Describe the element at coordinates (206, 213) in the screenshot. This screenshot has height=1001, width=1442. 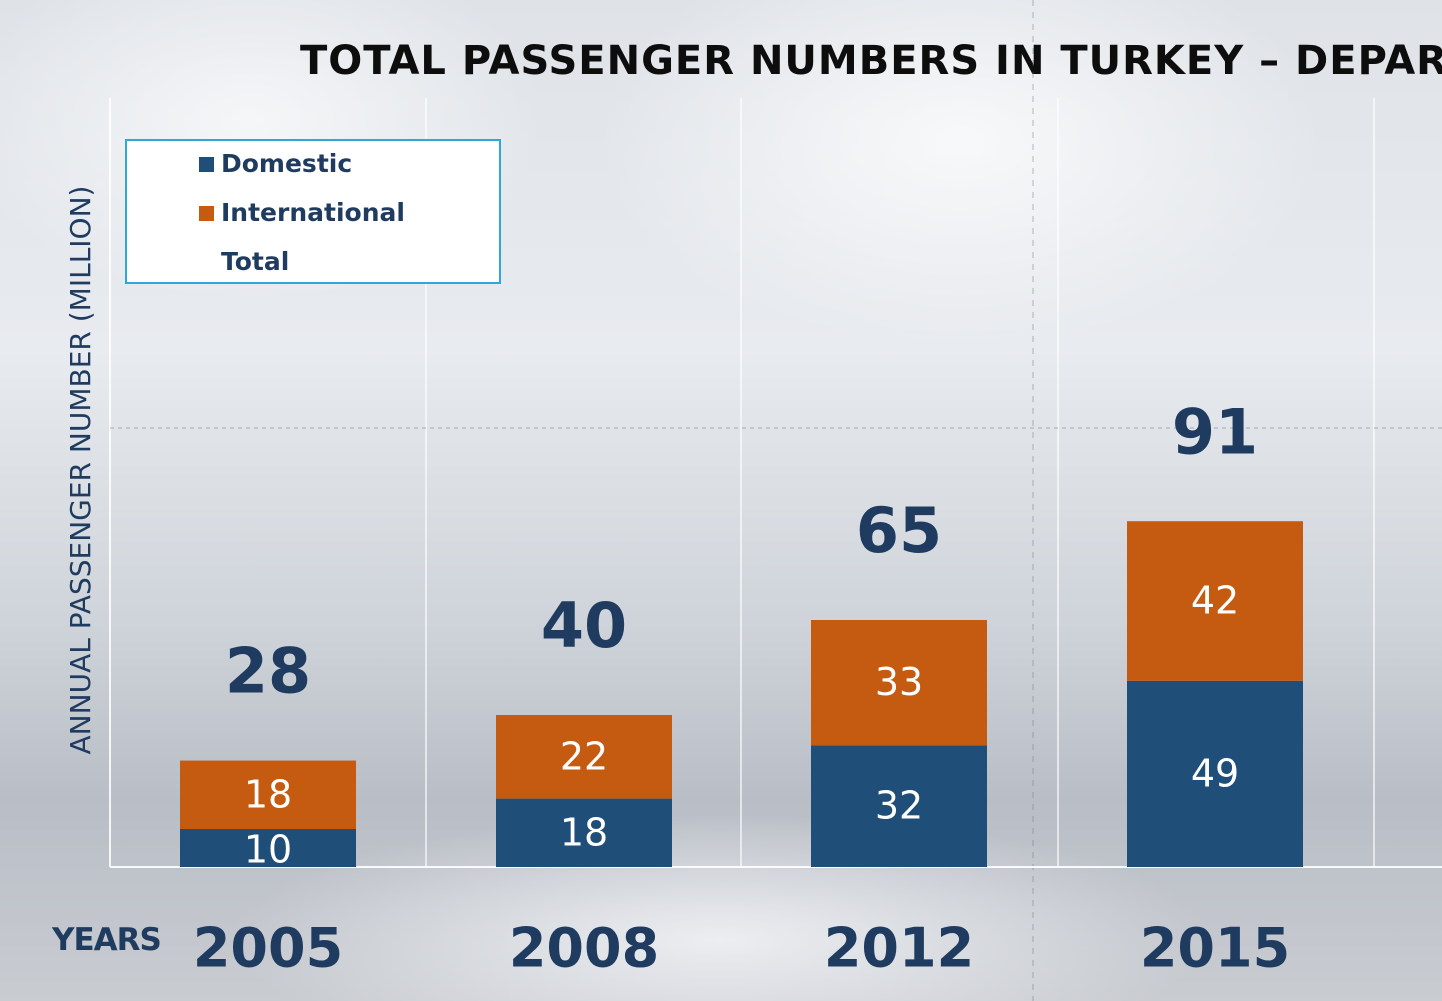
I see `legend-swatch-international` at that location.